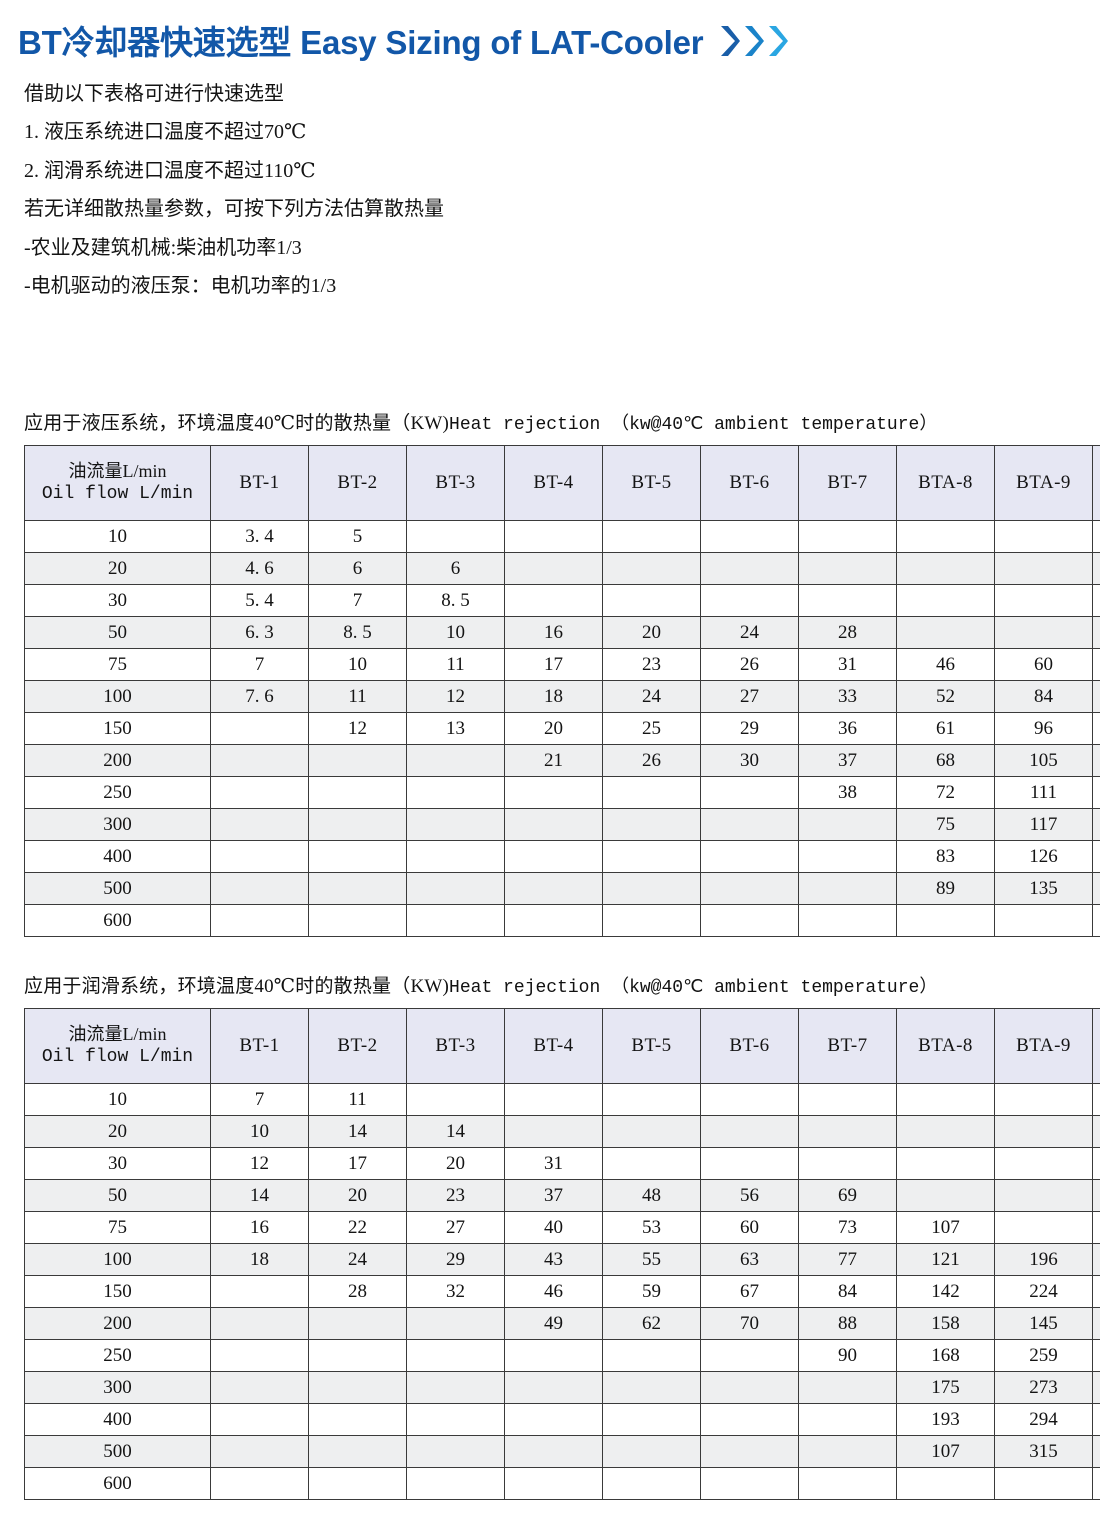  Describe the element at coordinates (749, 729) in the screenshot. I see `cell-bt-6: 29` at that location.